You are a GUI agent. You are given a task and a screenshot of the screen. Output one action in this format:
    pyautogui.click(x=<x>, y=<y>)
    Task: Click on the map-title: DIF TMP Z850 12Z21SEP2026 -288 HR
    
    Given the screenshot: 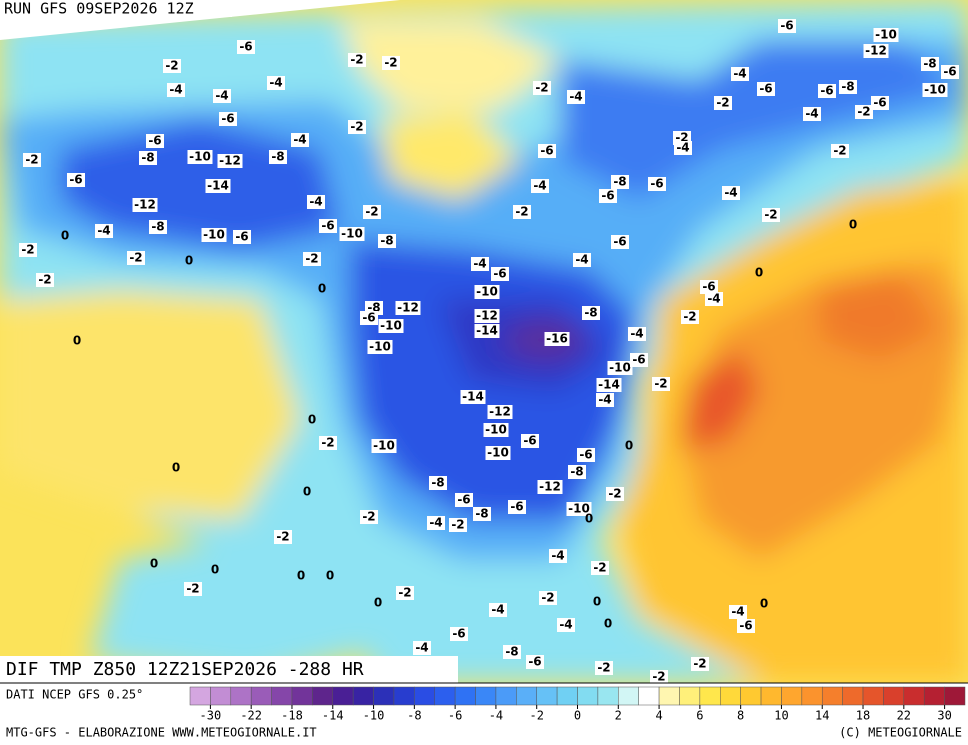 What is the action you would take?
    pyautogui.click(x=185, y=669)
    